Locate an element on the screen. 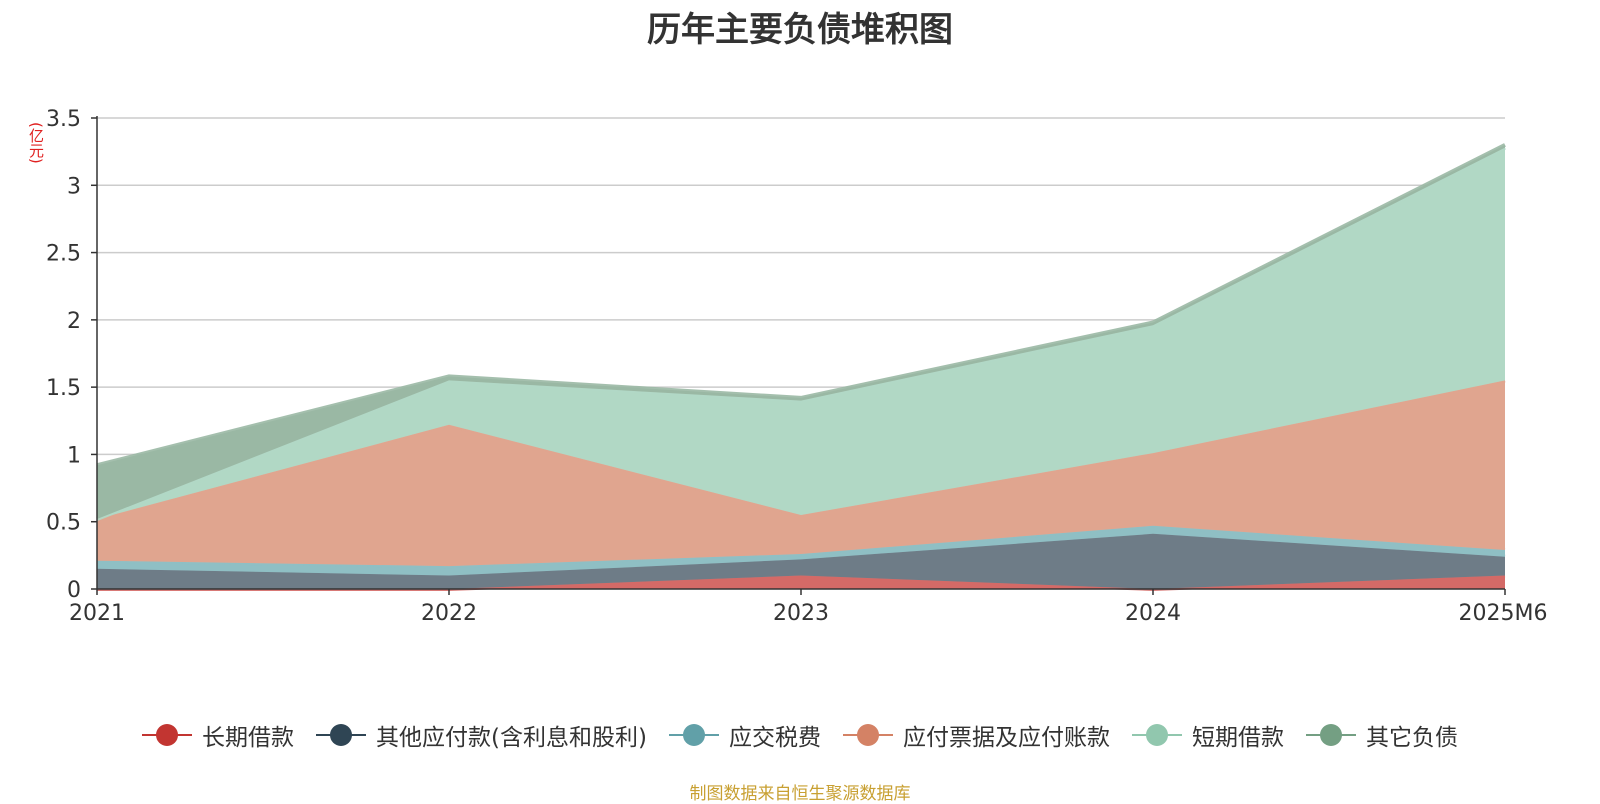 The image size is (1600, 804). y-tick-label: 3 is located at coordinates (74, 186).